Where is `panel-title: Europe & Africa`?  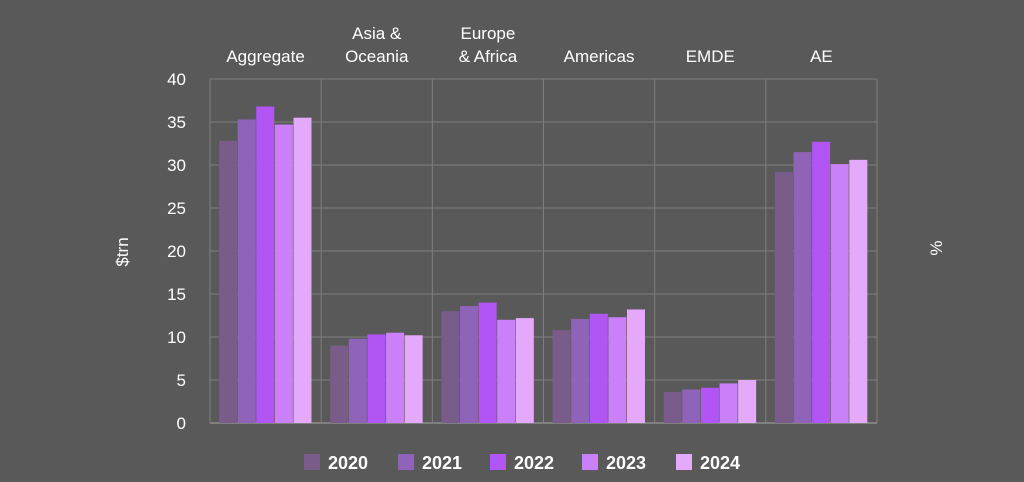
panel-title: Europe & Africa is located at coordinates (488, 45).